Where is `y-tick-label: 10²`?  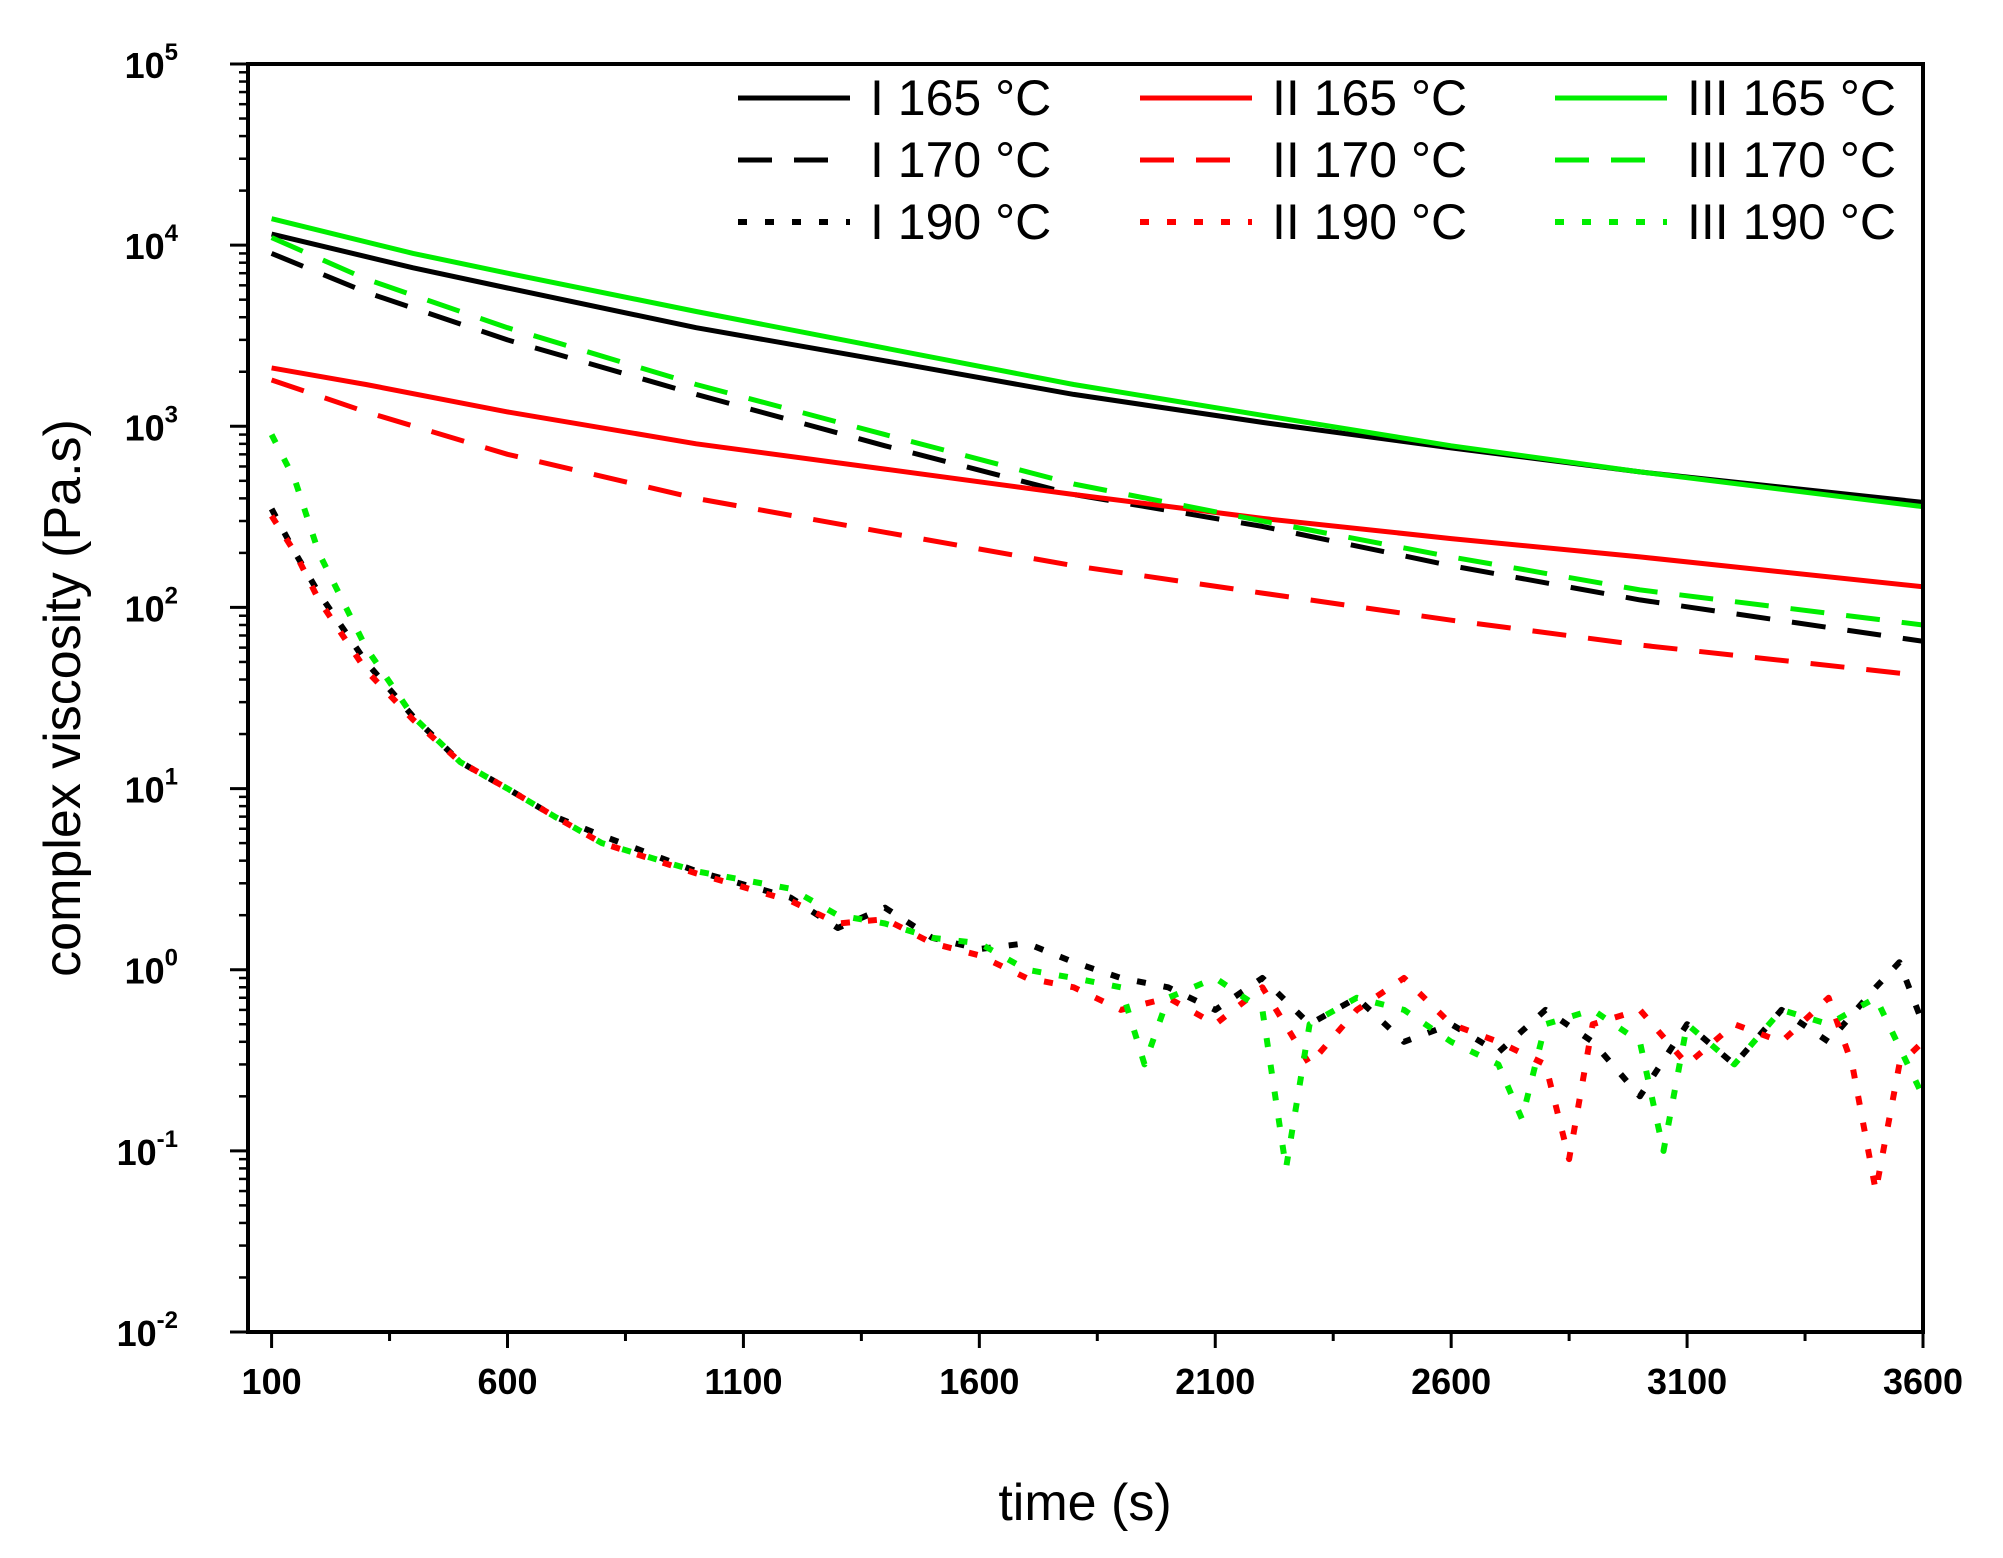 y-tick-label: 10² is located at coordinates (151, 605).